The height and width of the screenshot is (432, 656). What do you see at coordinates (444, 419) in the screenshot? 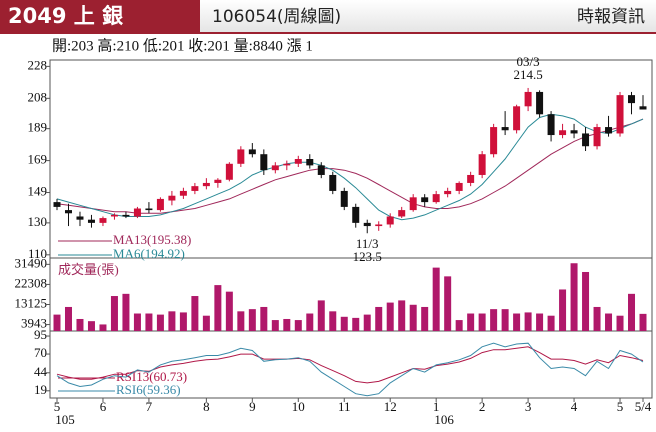
I see `year-label: 106` at bounding box center [444, 419].